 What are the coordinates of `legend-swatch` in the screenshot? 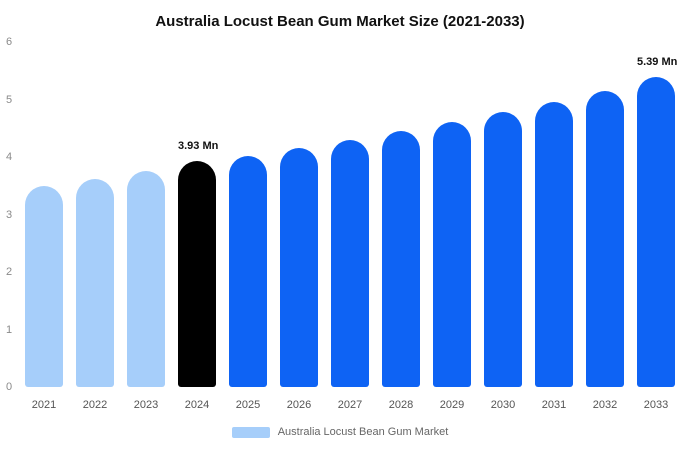 It's located at (250, 432).